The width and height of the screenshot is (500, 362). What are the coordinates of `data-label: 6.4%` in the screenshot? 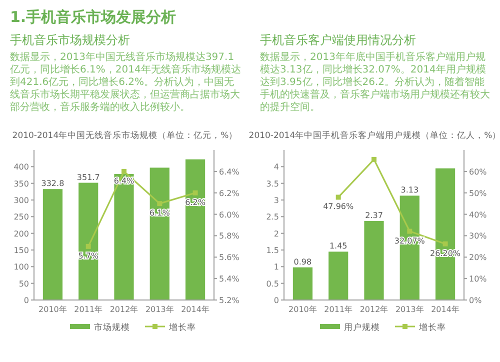 It's located at (124, 181).